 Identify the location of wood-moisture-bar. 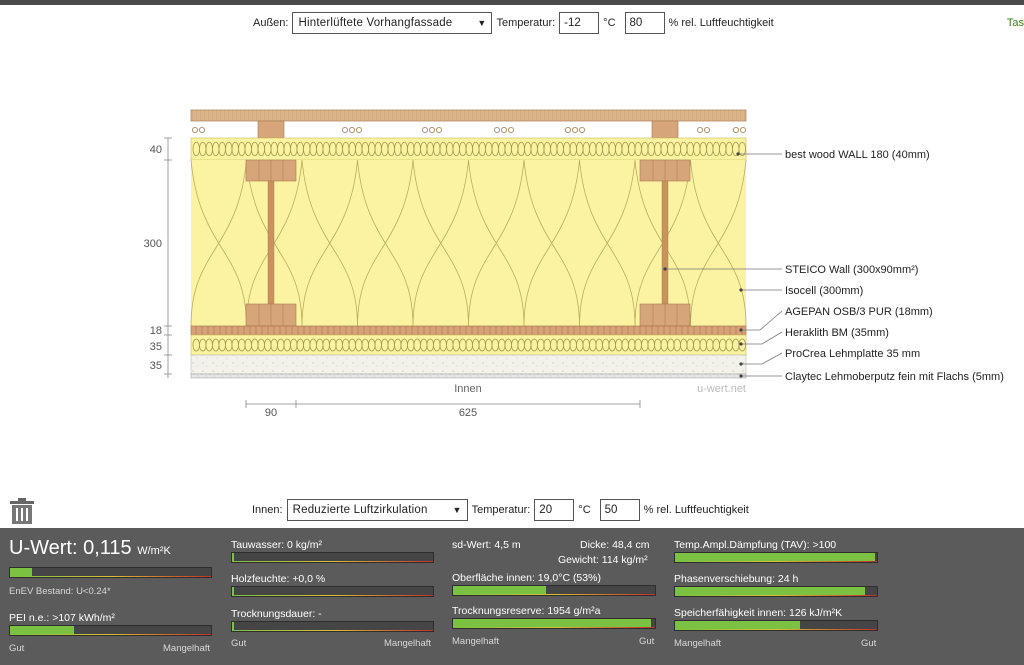
(332, 591).